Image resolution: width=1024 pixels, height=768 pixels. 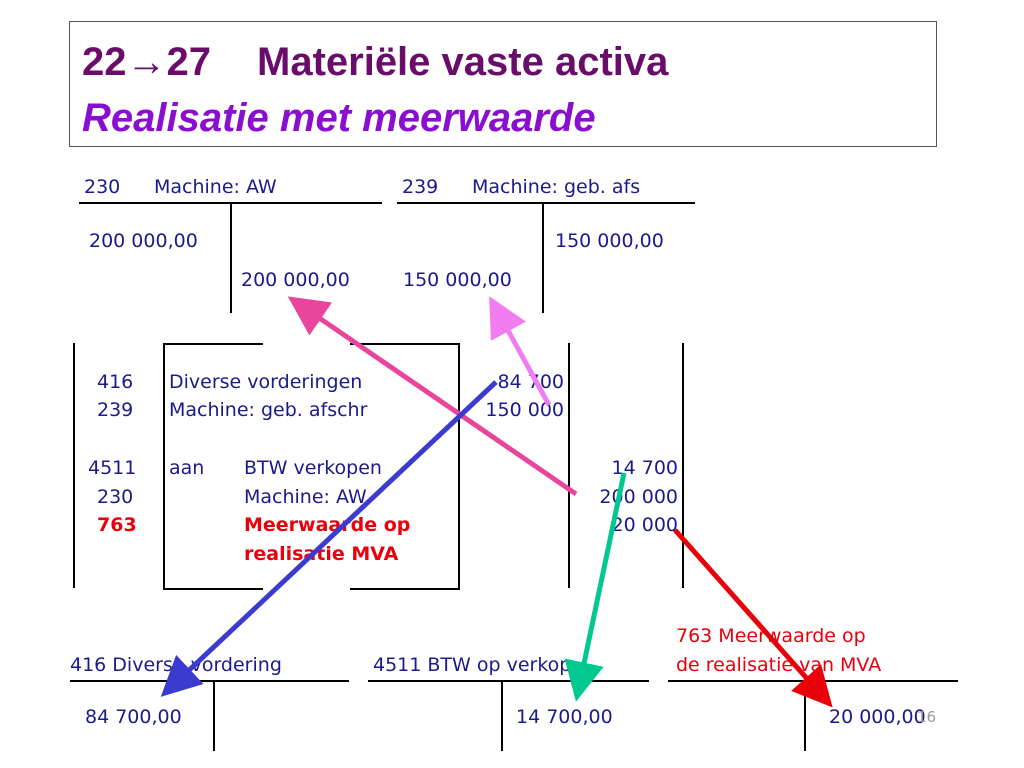 I want to click on journal-row-5-desc: Meerwaarde op, so click(x=327, y=525).